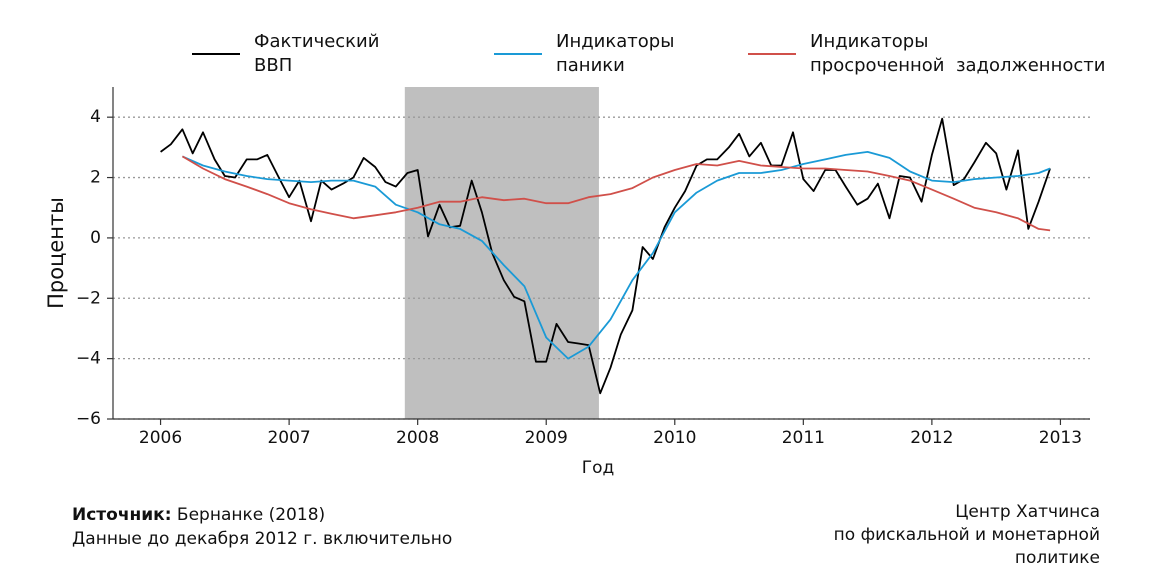  Describe the element at coordinates (88, 419) in the screenshot. I see `y-tick-label: −6` at that location.